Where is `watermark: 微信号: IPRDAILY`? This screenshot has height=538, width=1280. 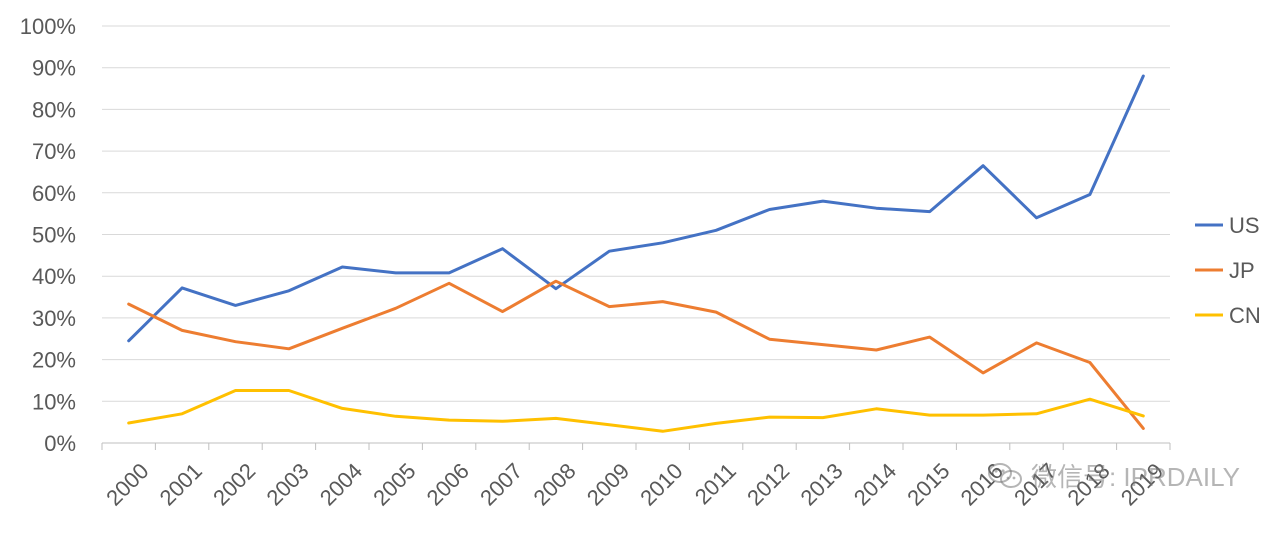
watermark: 微信号: IPRDAILY is located at coordinates (1113, 475).